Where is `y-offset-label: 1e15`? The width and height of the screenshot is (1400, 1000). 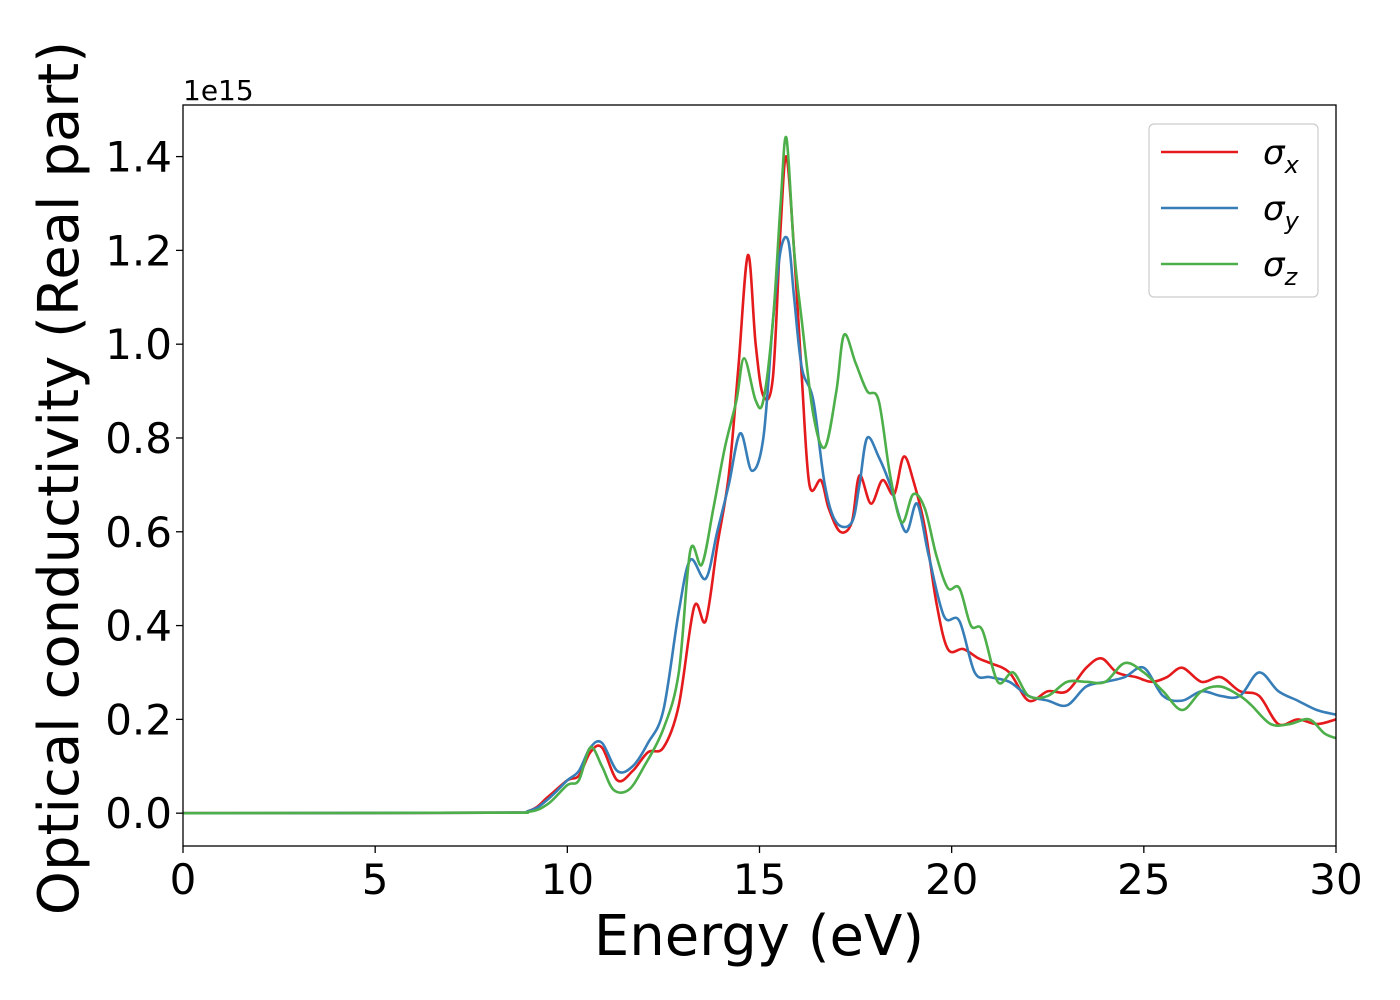
y-offset-label: 1e15 is located at coordinates (218, 90).